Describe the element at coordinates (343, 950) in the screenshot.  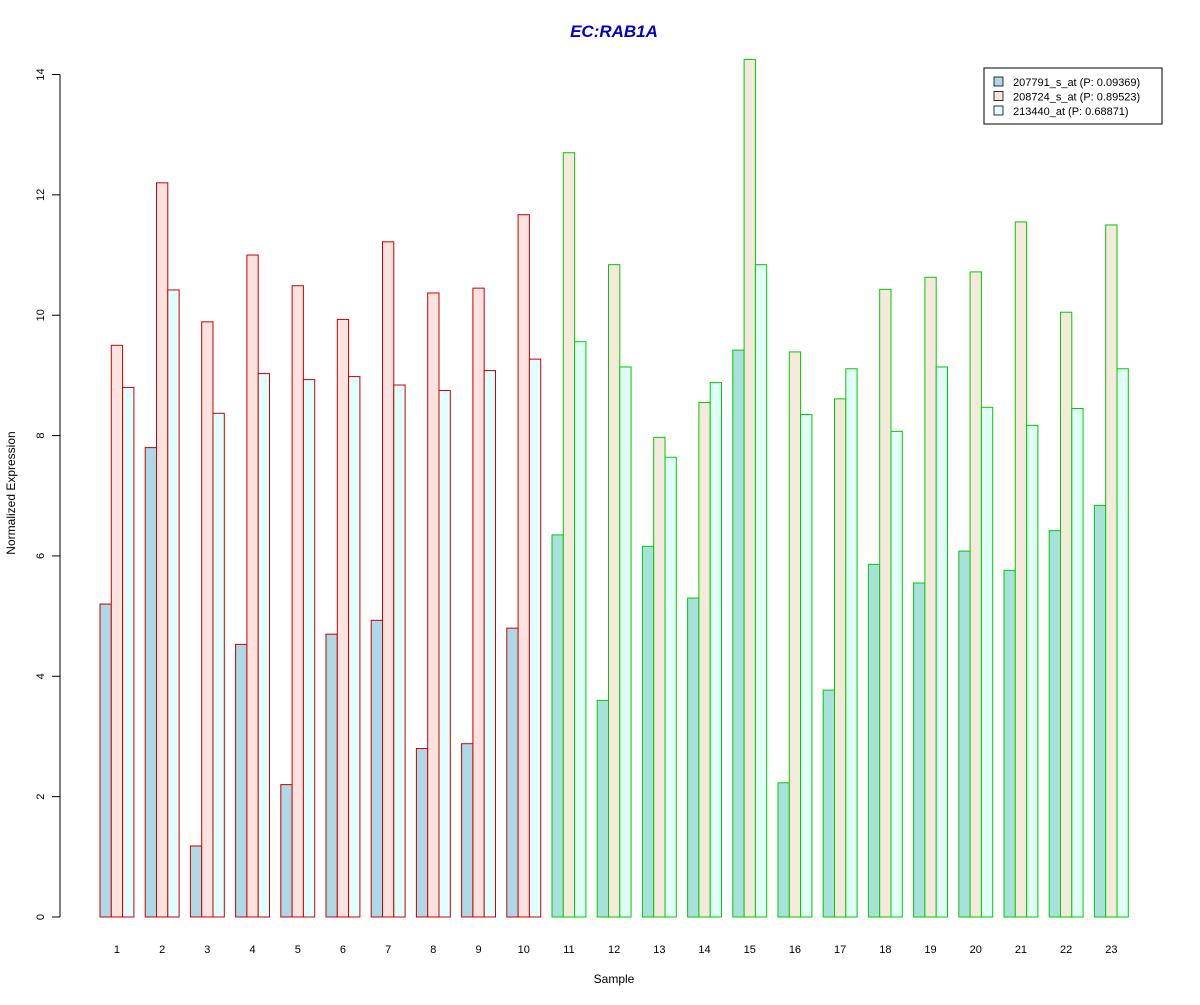
I see `x-tick-label: 6` at that location.